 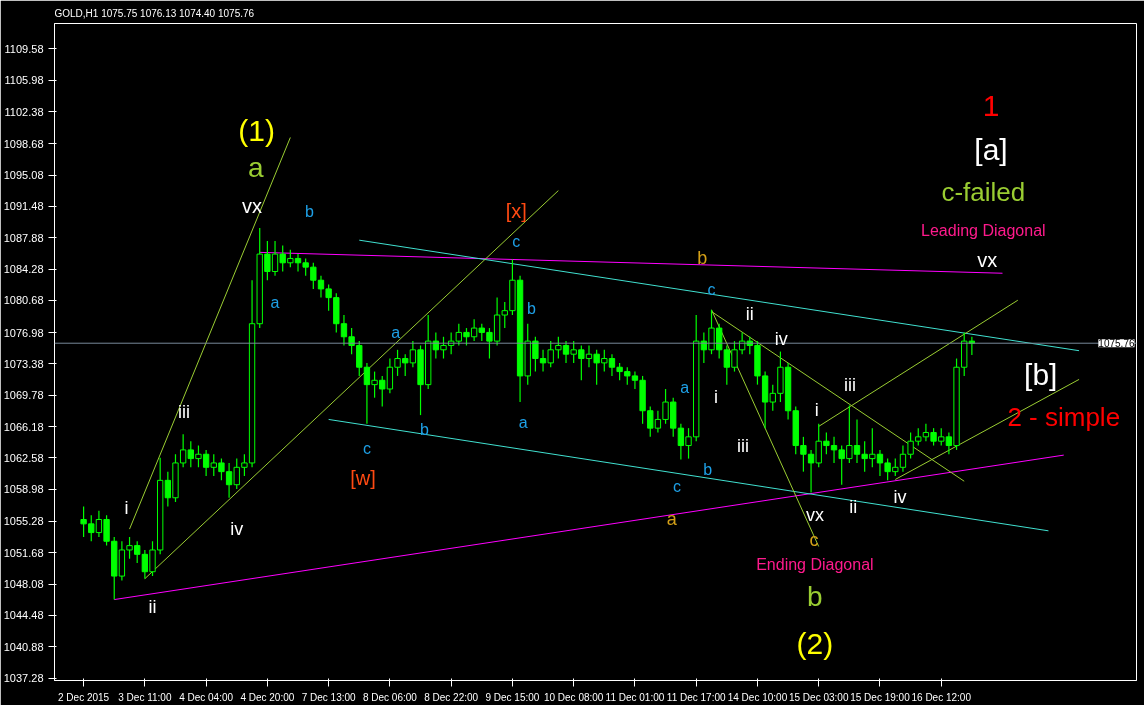 What do you see at coordinates (23, 615) in the screenshot?
I see `y-tick-label: 1044.48` at bounding box center [23, 615].